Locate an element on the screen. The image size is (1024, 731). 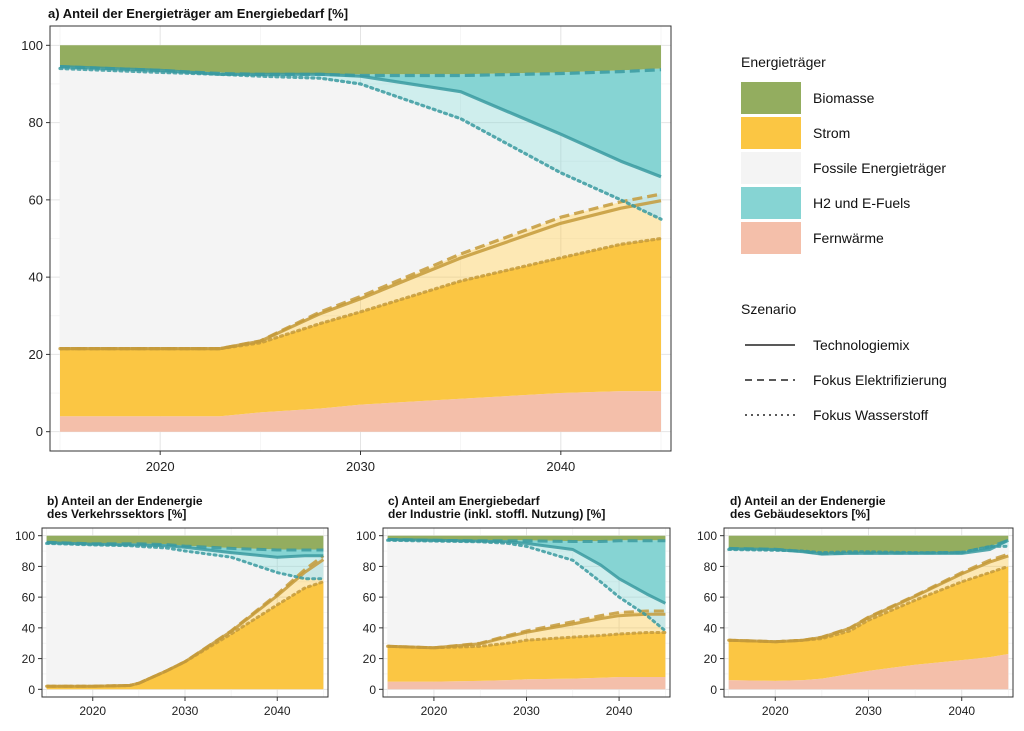
line-h2-wasserstoff is located at coordinates (360, 143).